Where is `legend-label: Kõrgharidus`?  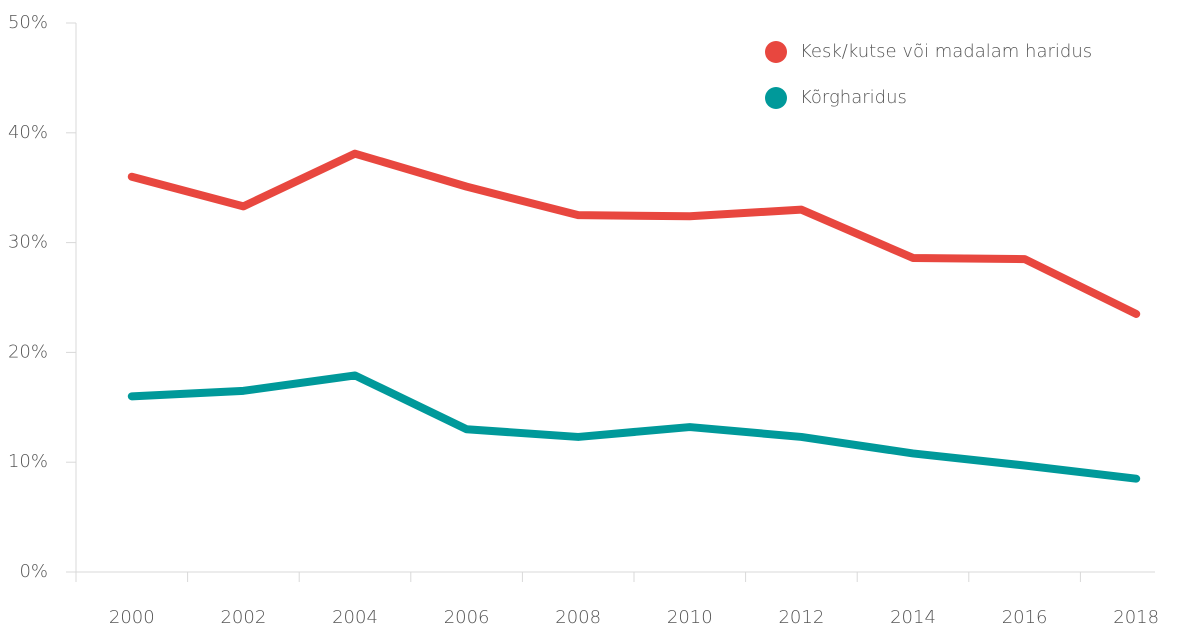 legend-label: Kõrgharidus is located at coordinates (853, 97).